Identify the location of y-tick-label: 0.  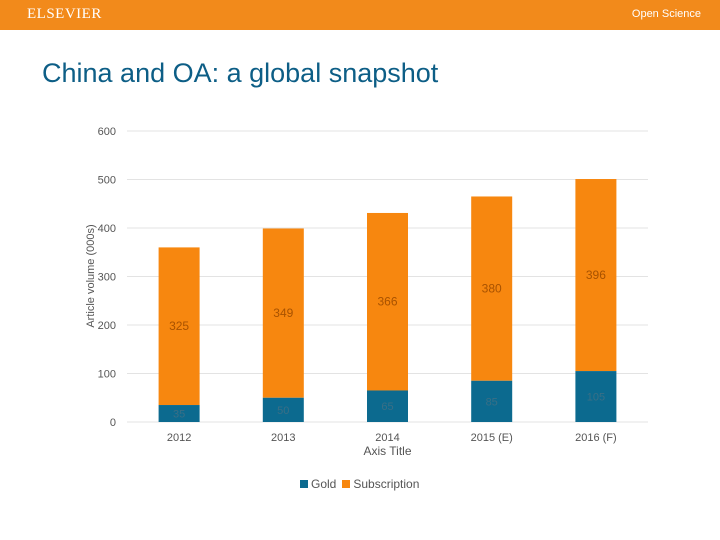
(113, 423).